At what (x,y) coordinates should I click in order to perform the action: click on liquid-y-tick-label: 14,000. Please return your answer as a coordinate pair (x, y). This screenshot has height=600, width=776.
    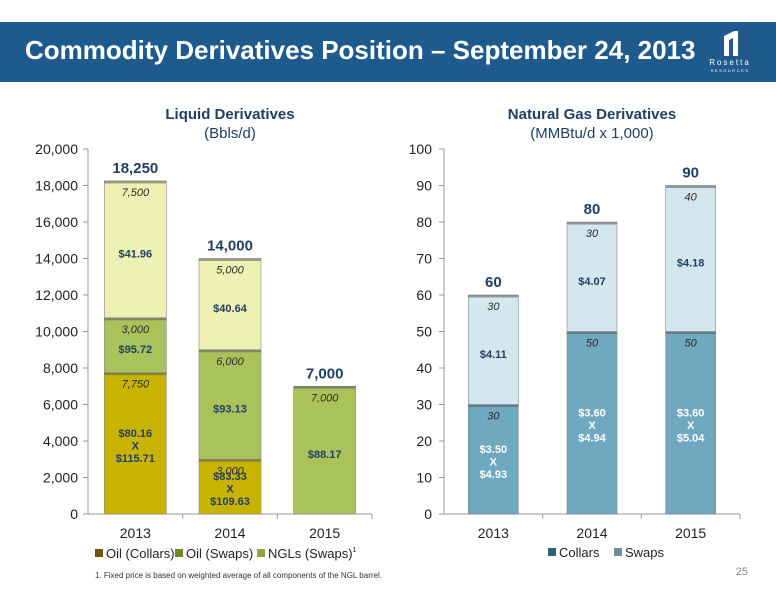
    Looking at the image, I should click on (56, 259).